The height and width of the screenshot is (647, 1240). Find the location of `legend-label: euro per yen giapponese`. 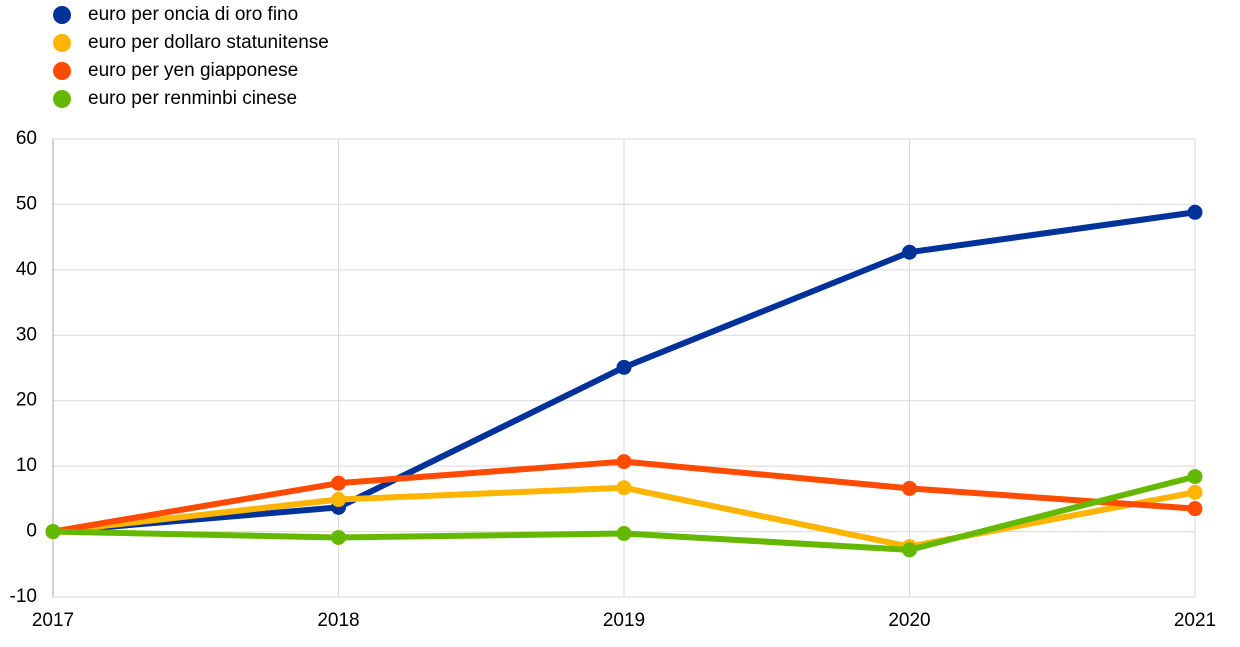

legend-label: euro per yen giapponese is located at coordinates (193, 70).